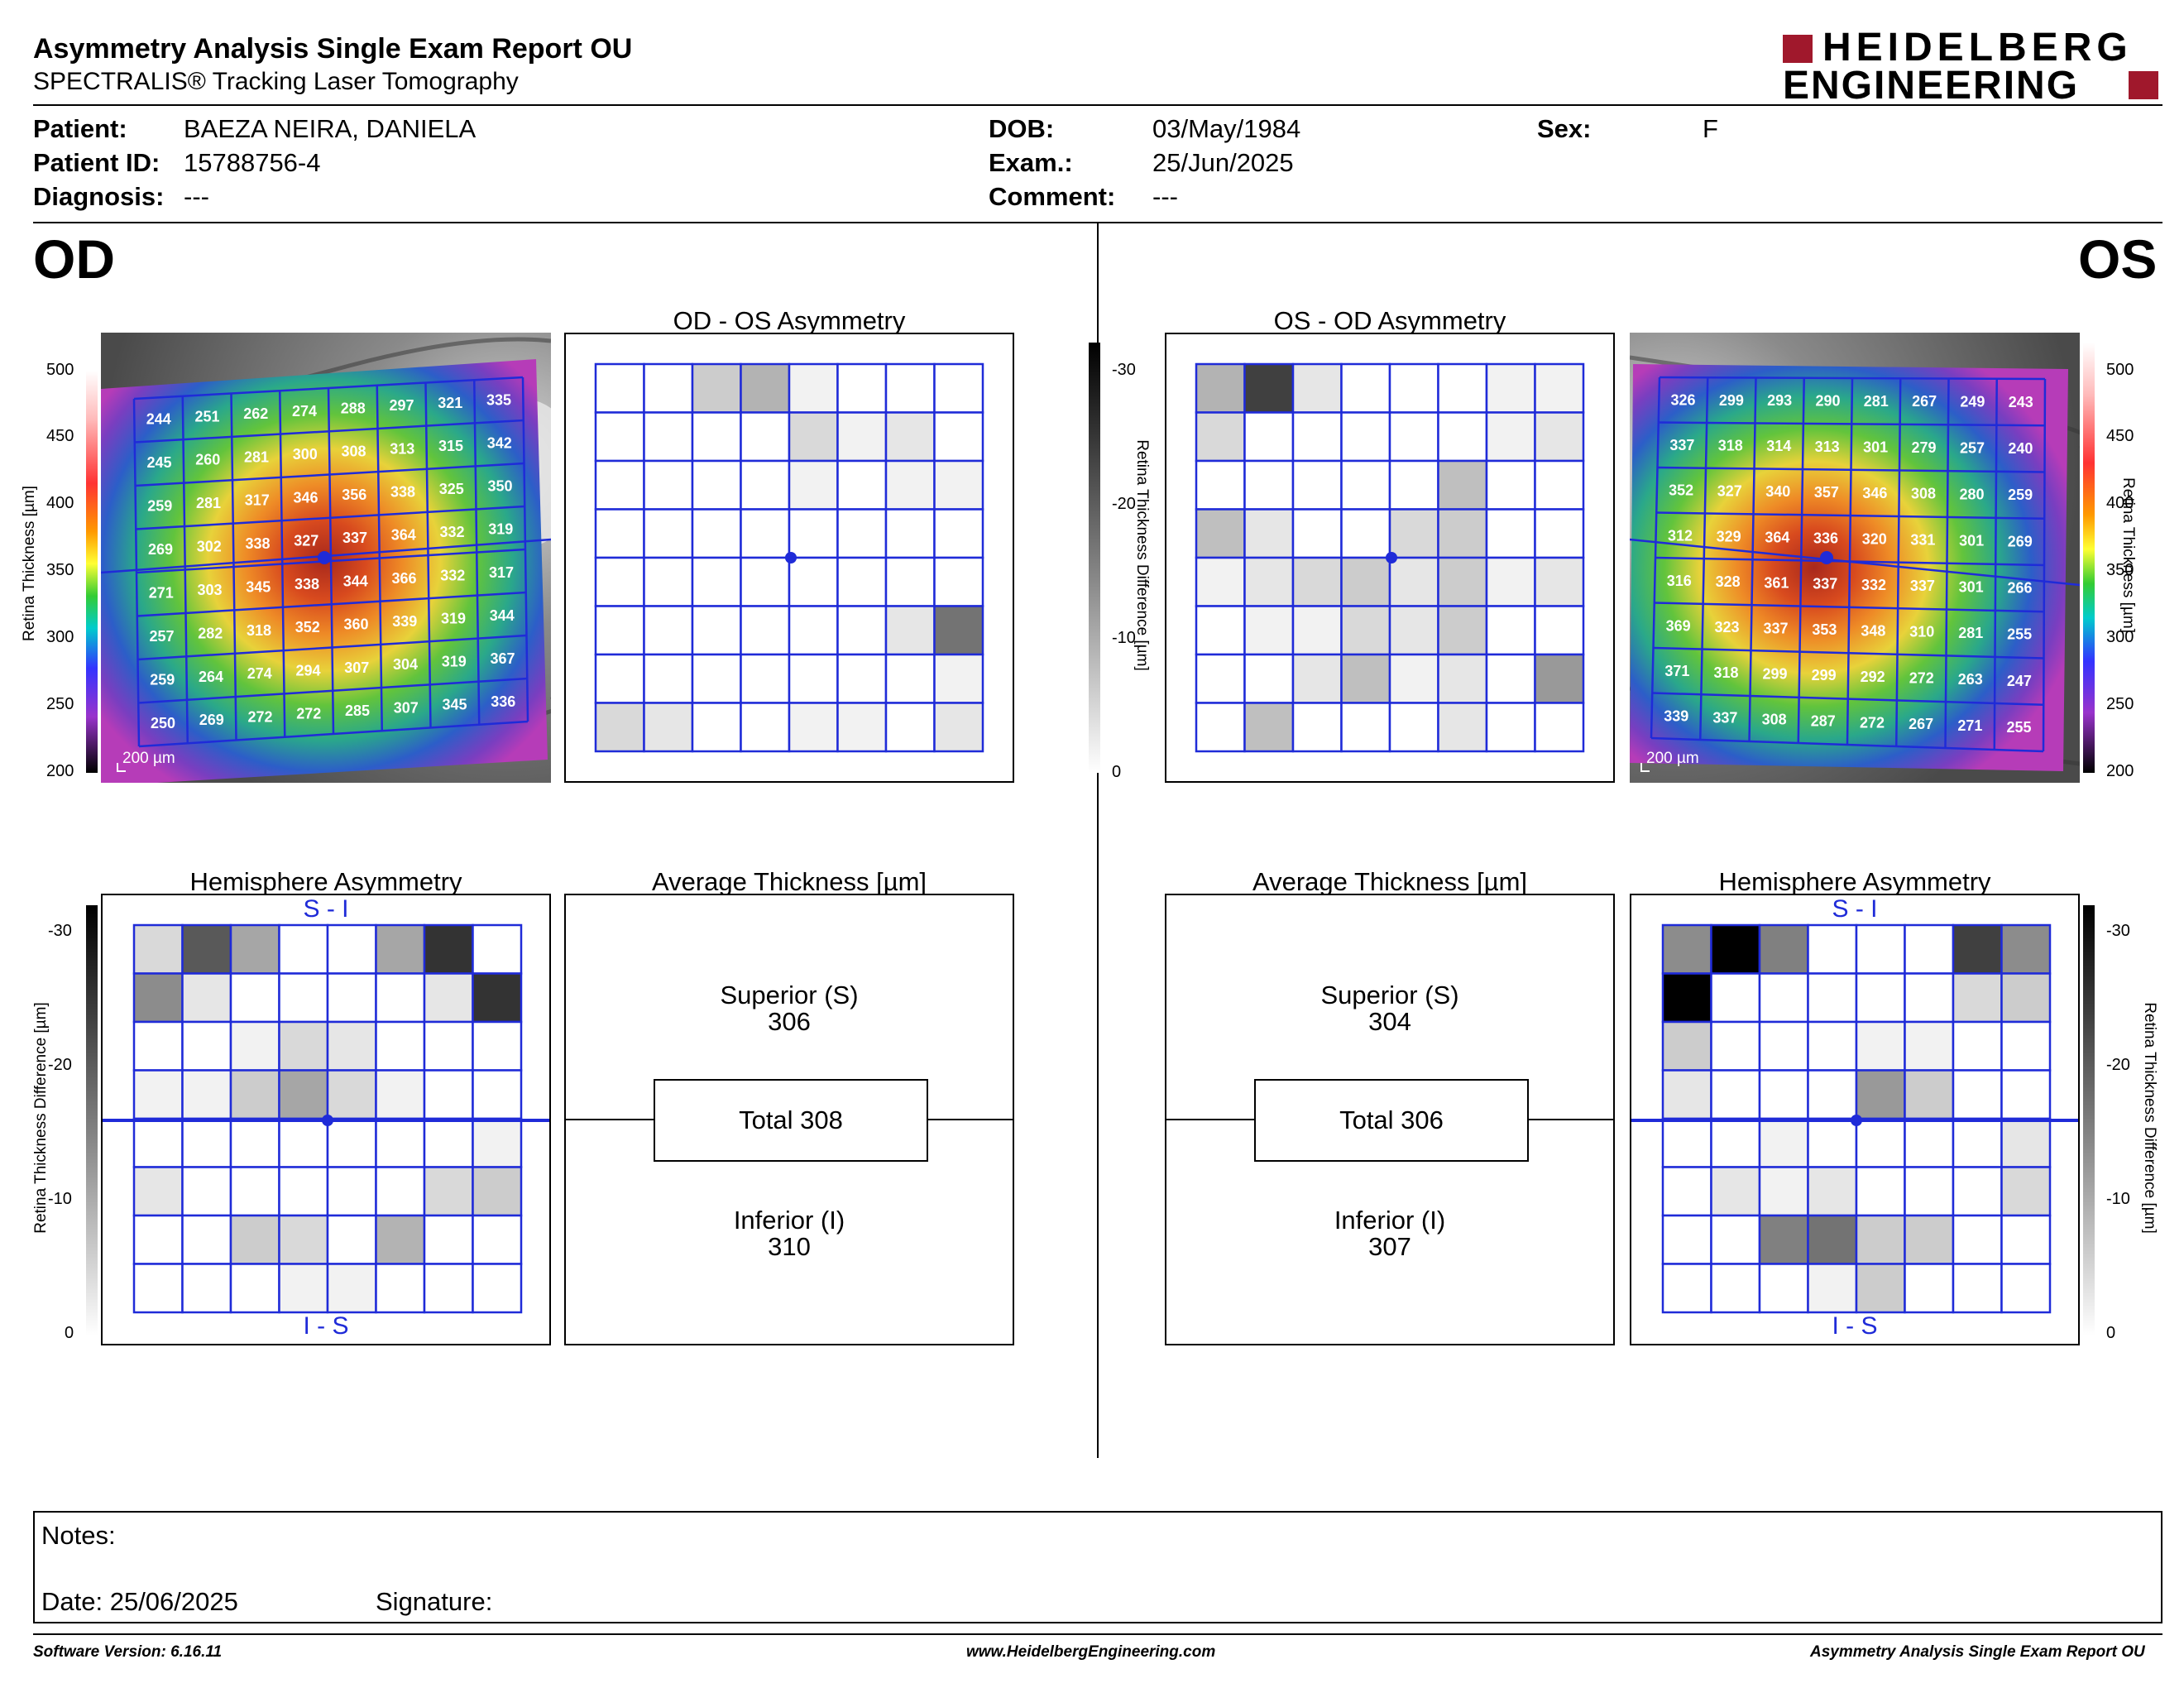  What do you see at coordinates (96, 162) in the screenshot?
I see `patient-id-label: Patient ID:` at bounding box center [96, 162].